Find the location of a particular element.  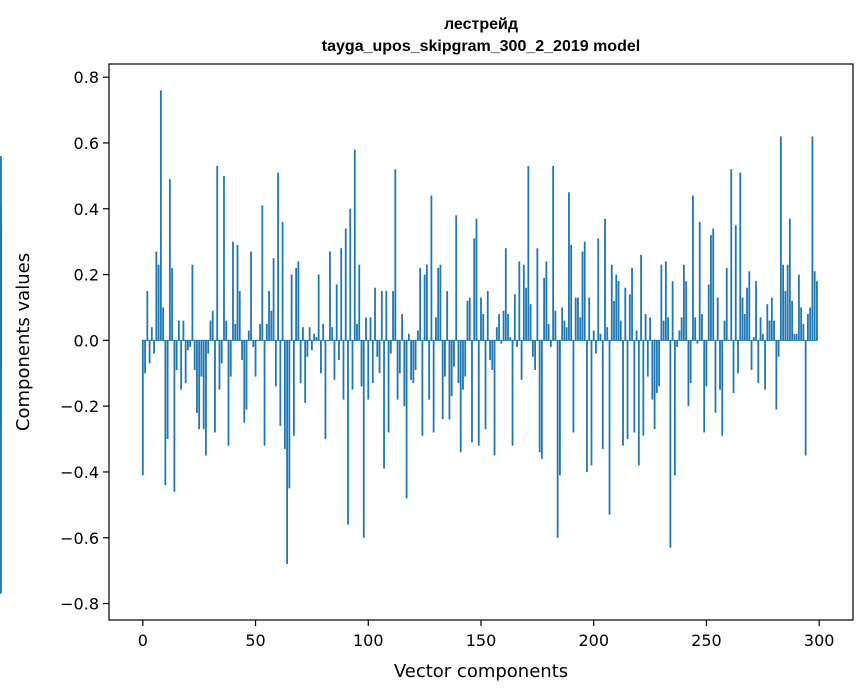

x-axis-label: Vector components is located at coordinates (481, 671).